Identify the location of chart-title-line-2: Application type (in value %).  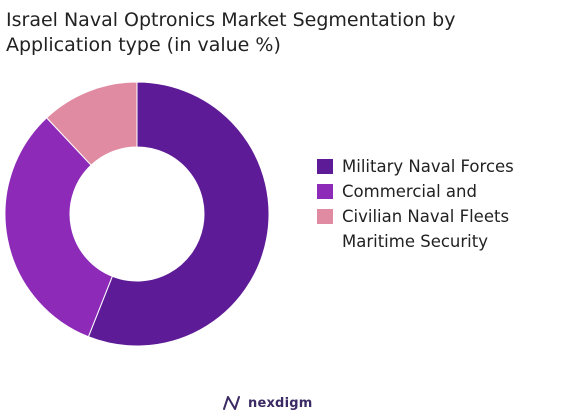
(143, 45).